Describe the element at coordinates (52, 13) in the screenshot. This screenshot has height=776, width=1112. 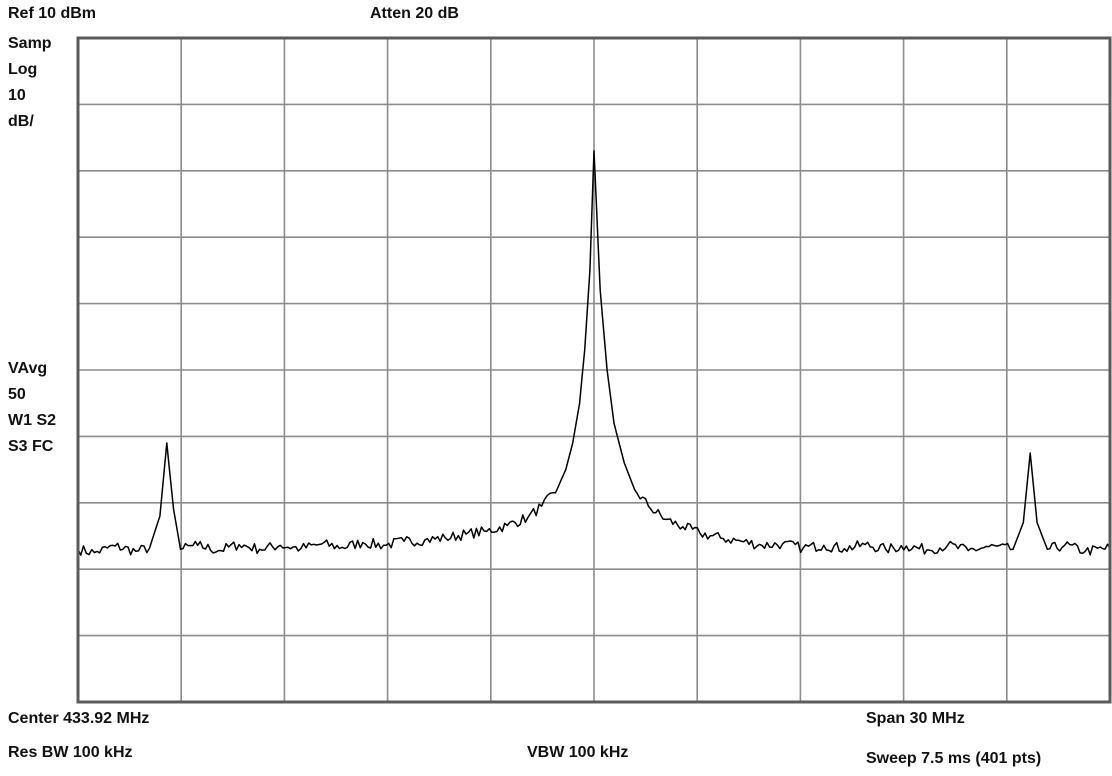
I see `reference-level-label: Ref 10 dBm` at that location.